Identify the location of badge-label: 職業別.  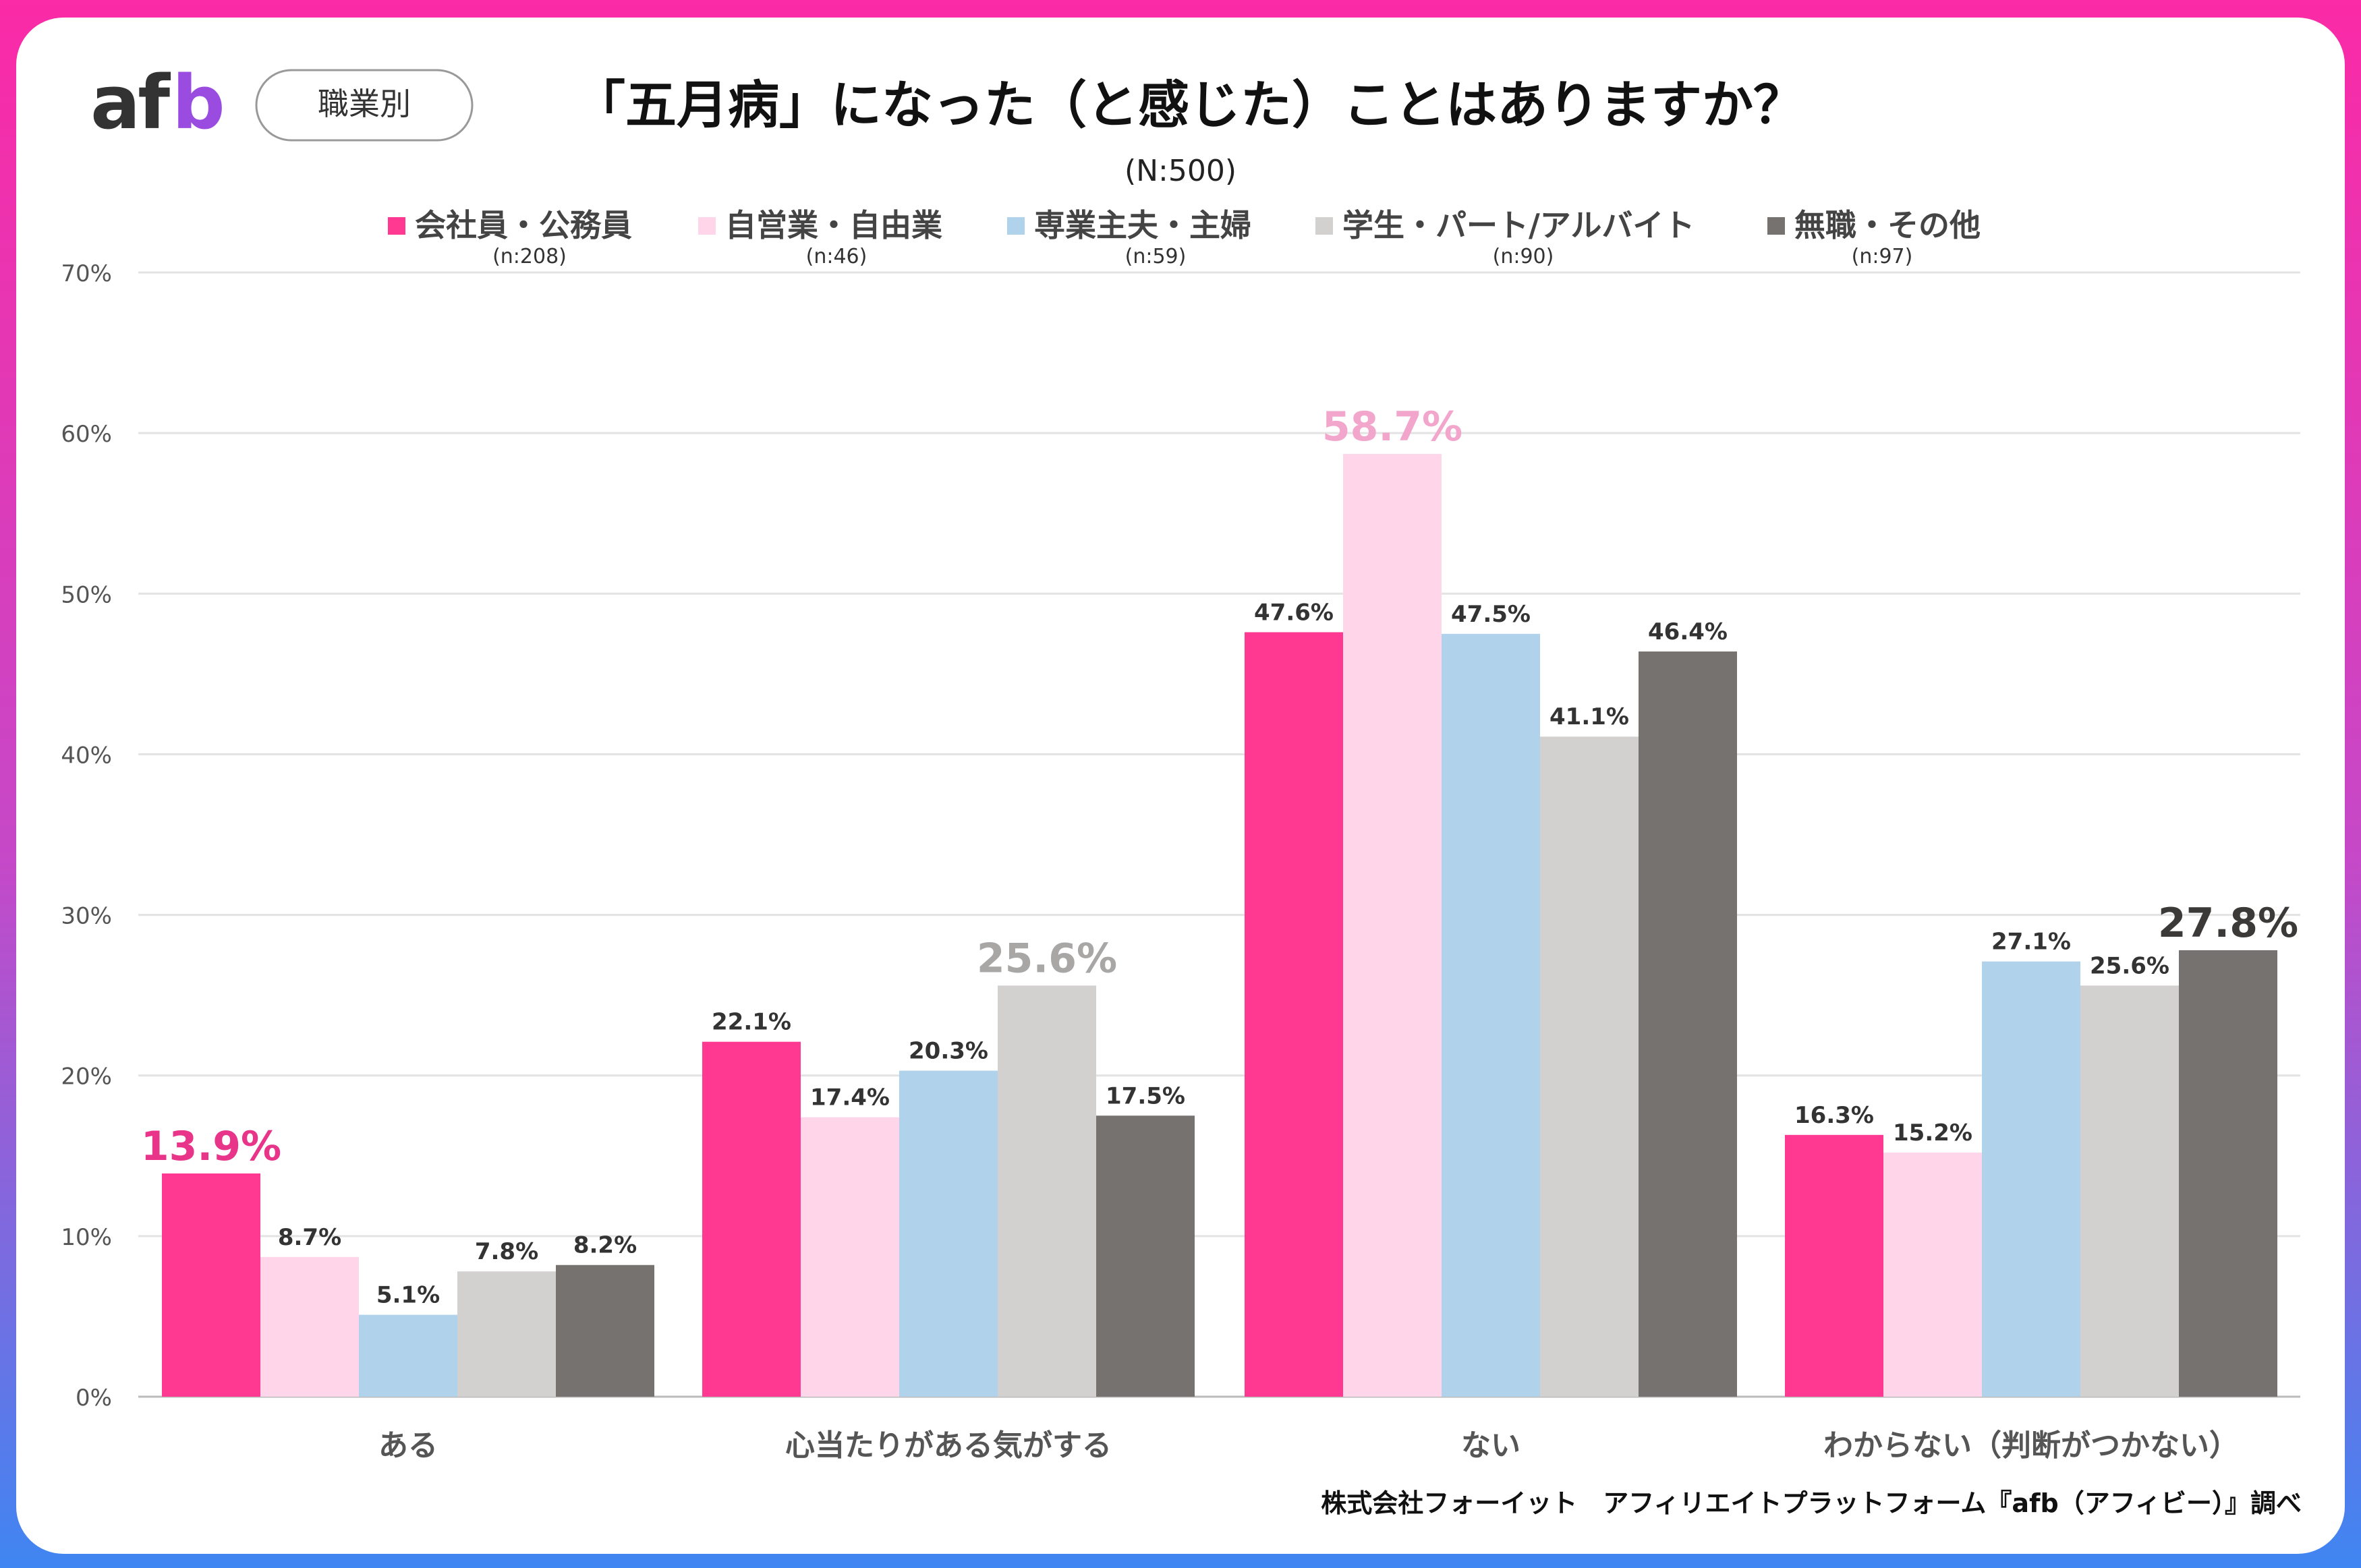
(365, 104).